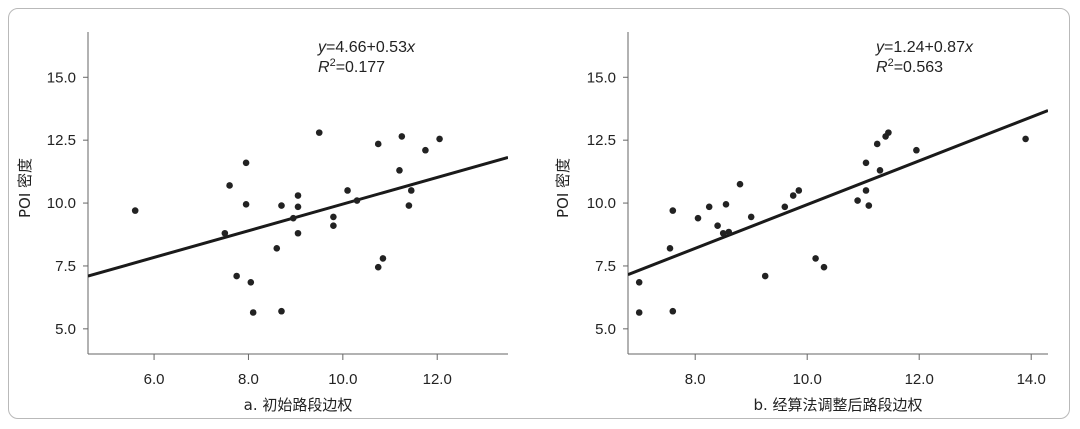 This screenshot has height=429, width=1080. Describe the element at coordinates (351, 66) in the screenshot. I see `r-squared: R2=0.177` at that location.